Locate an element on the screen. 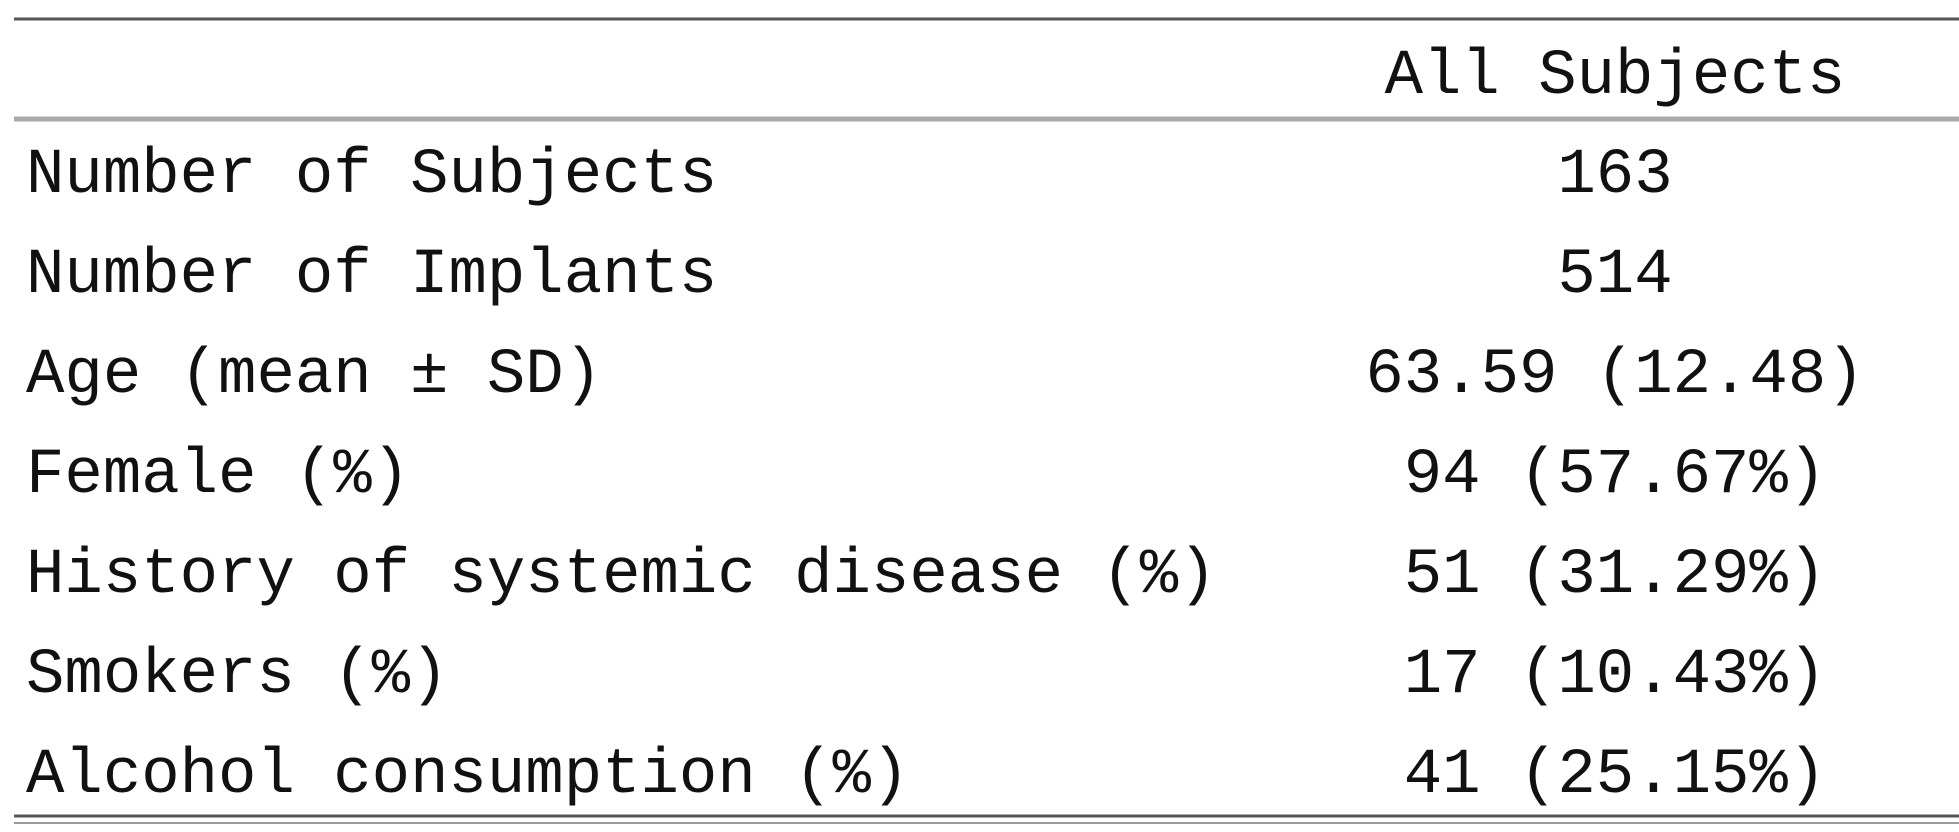 Image resolution: width=1959 pixels, height=832 pixels. row-label: Age (mean ± SD) is located at coordinates (314, 376).